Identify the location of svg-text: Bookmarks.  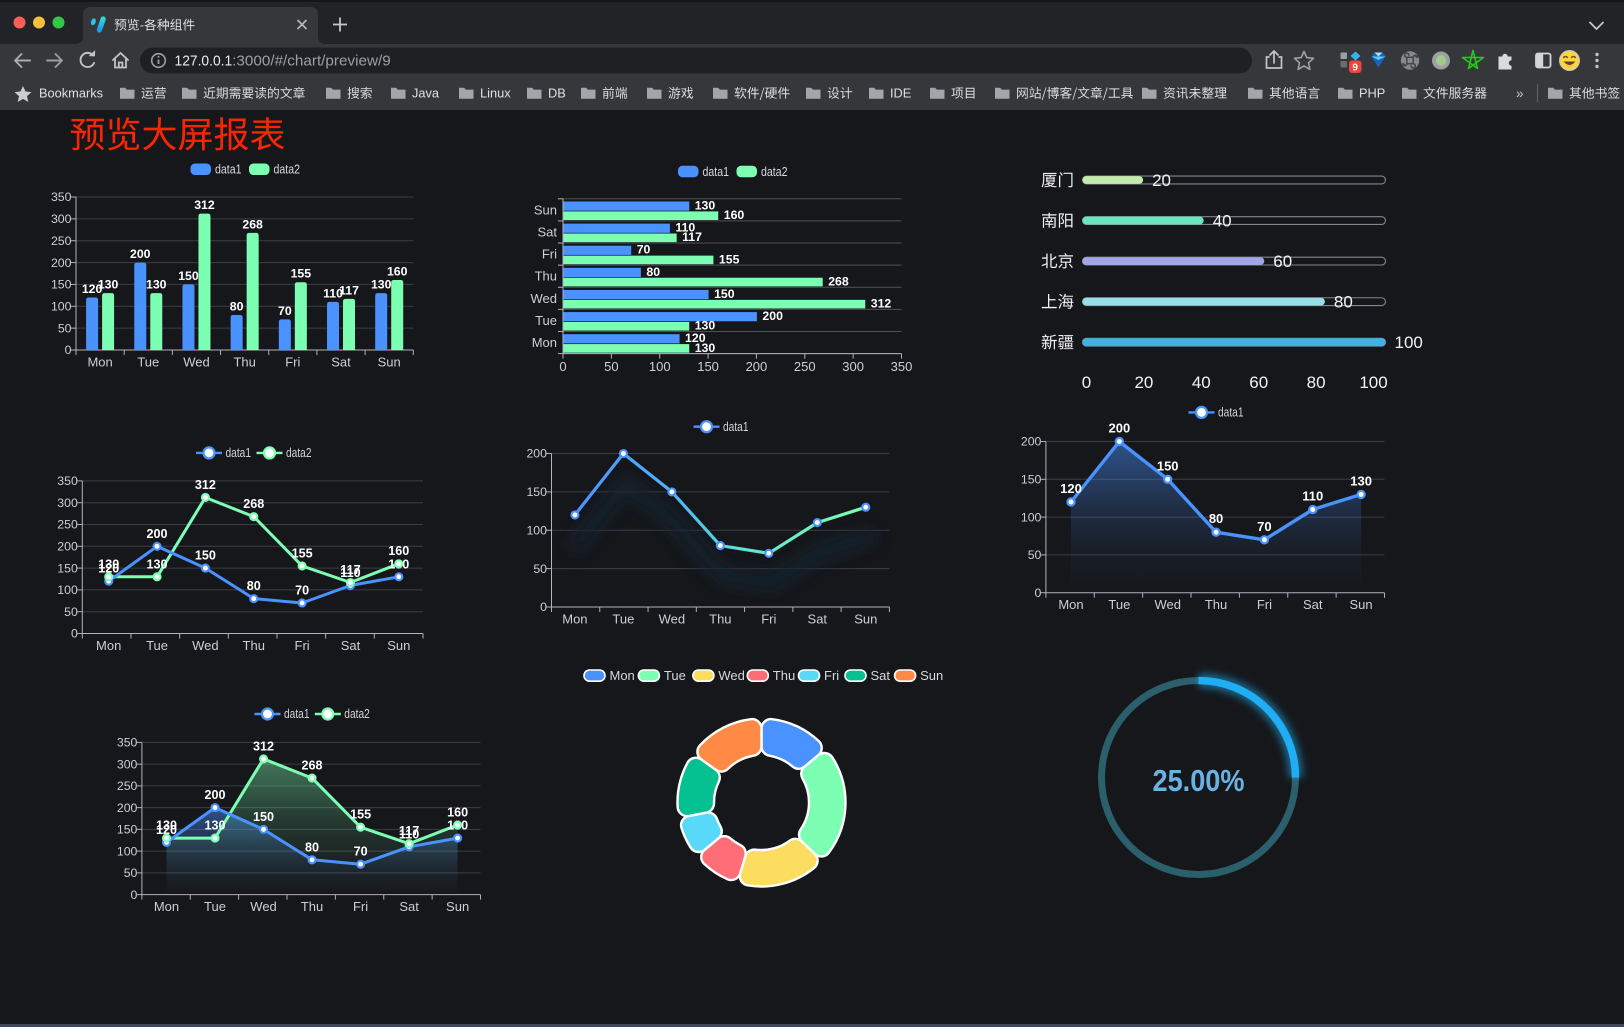
(71, 93).